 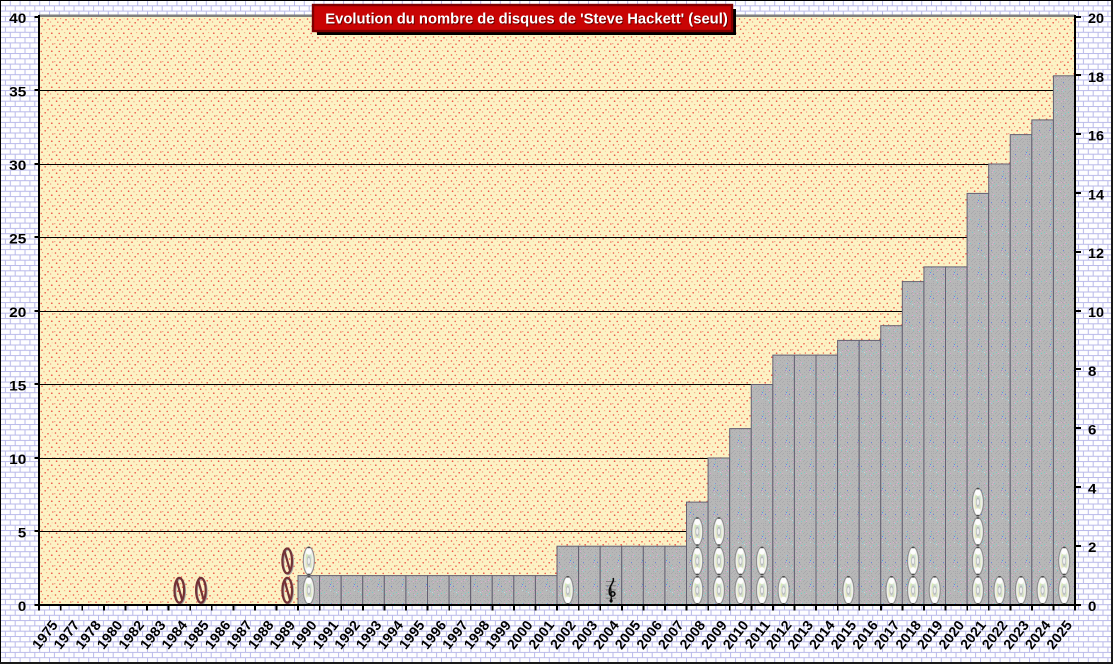 I want to click on svg-text: 18, so click(x=1096, y=77).